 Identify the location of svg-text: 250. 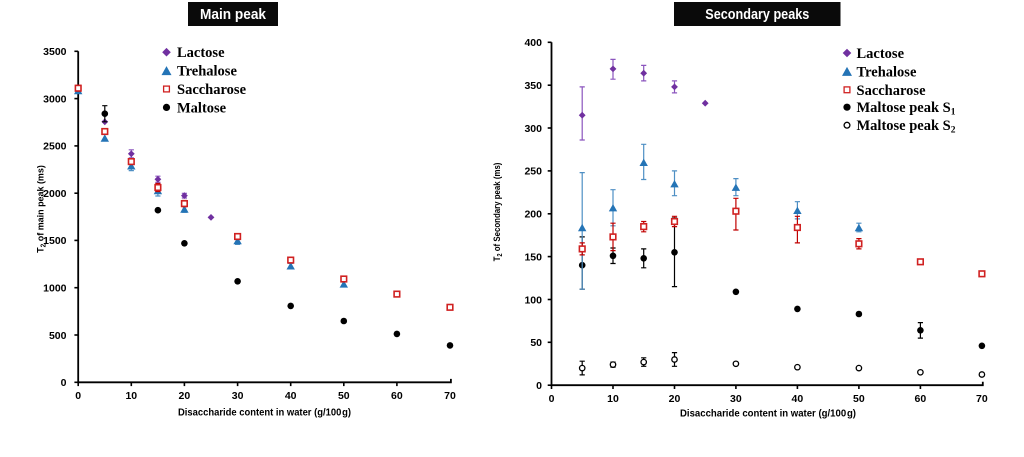
(533, 172).